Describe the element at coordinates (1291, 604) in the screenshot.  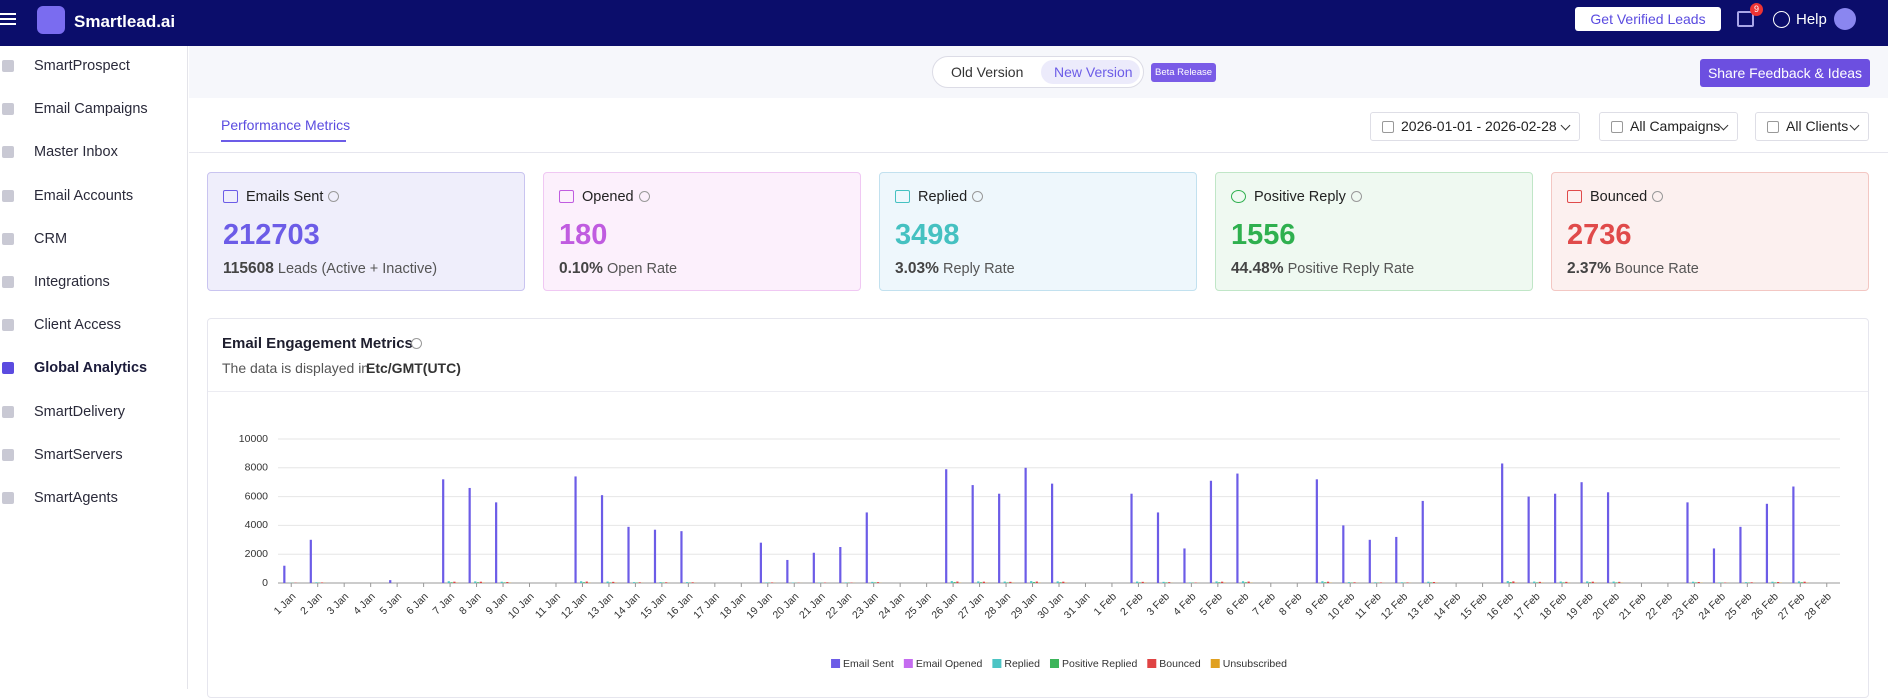
I see `x-tick-label: 8 Feb` at that location.